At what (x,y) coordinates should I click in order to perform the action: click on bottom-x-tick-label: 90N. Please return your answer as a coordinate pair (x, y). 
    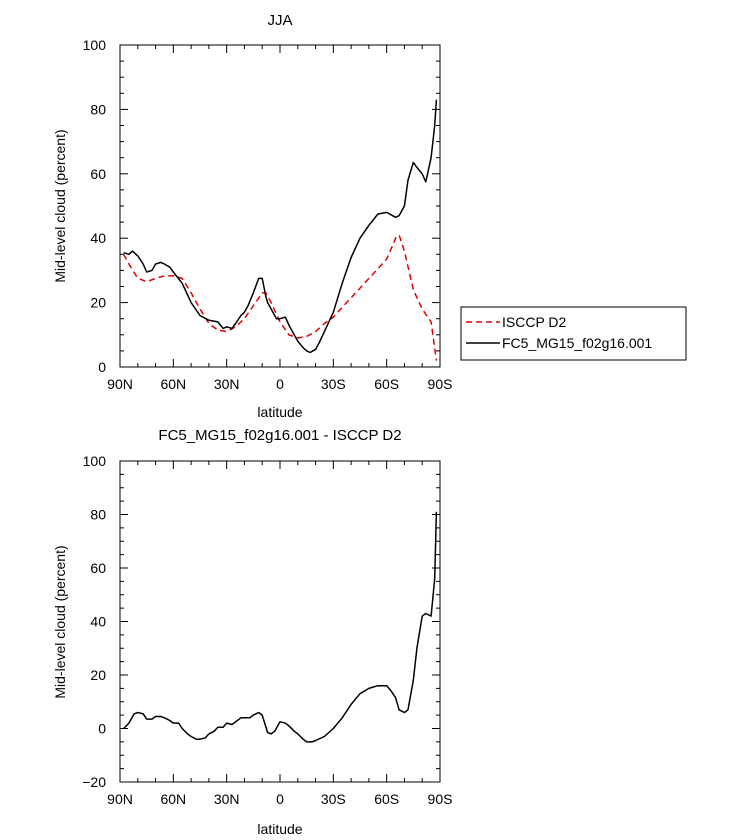
    Looking at the image, I should click on (120, 799).